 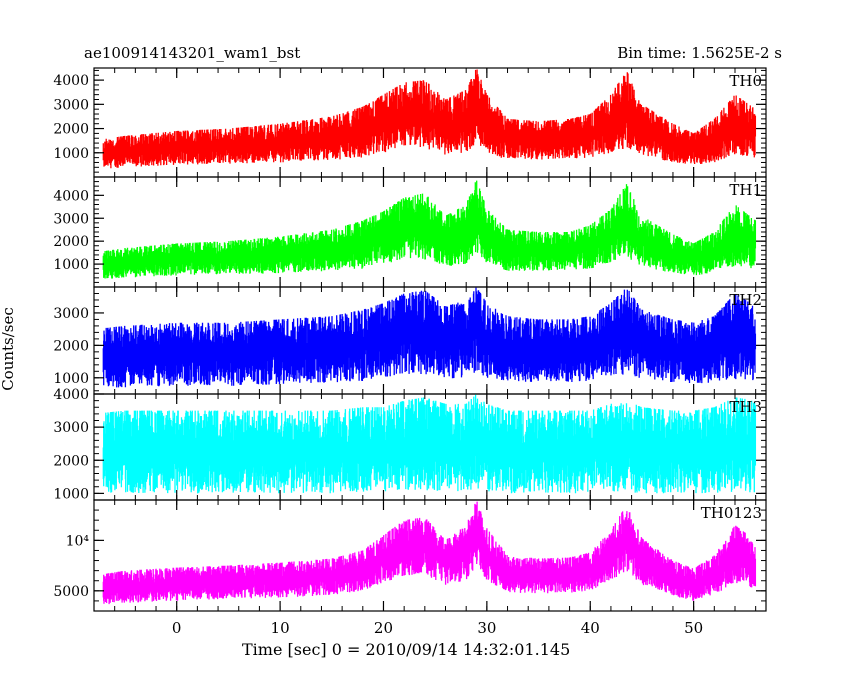 I want to click on x-axis-label: Time [sec] 0 = 2010/09/14 14:32:01.145, so click(x=406, y=649).